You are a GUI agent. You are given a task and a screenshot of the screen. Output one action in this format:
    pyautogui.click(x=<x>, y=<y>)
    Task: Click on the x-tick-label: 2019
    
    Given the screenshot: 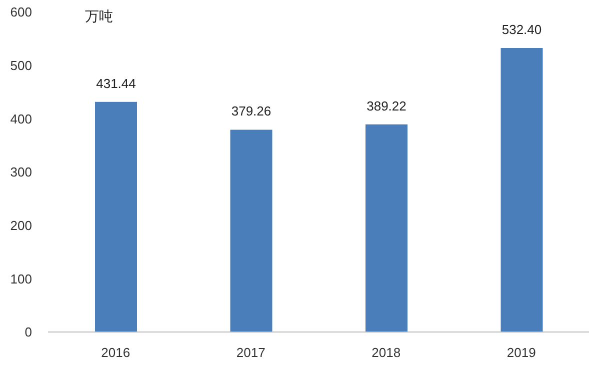 What is the action you would take?
    pyautogui.click(x=521, y=352)
    